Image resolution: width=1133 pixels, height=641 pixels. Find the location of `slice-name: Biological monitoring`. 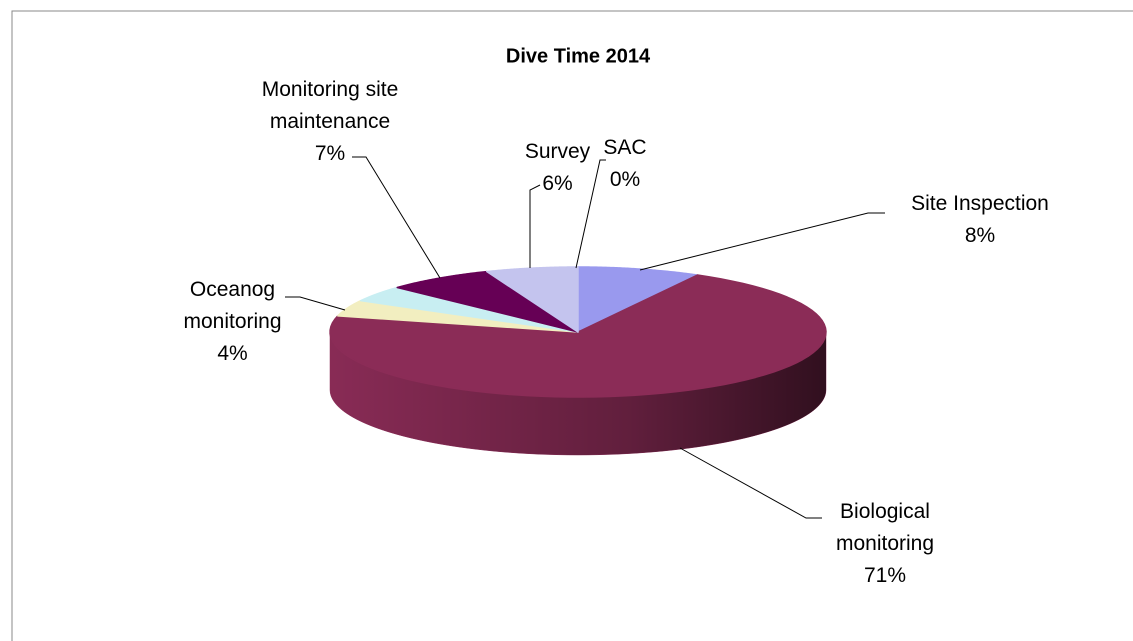

slice-name: Biological monitoring is located at coordinates (885, 527).